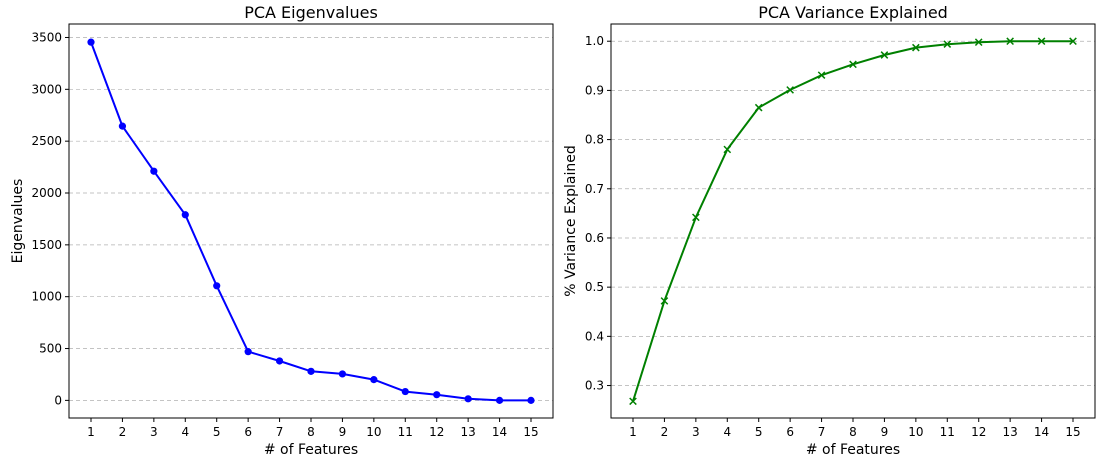 The image size is (1098, 459). I want to click on eigenvalues-y-tick-label: 500, so click(50, 349).